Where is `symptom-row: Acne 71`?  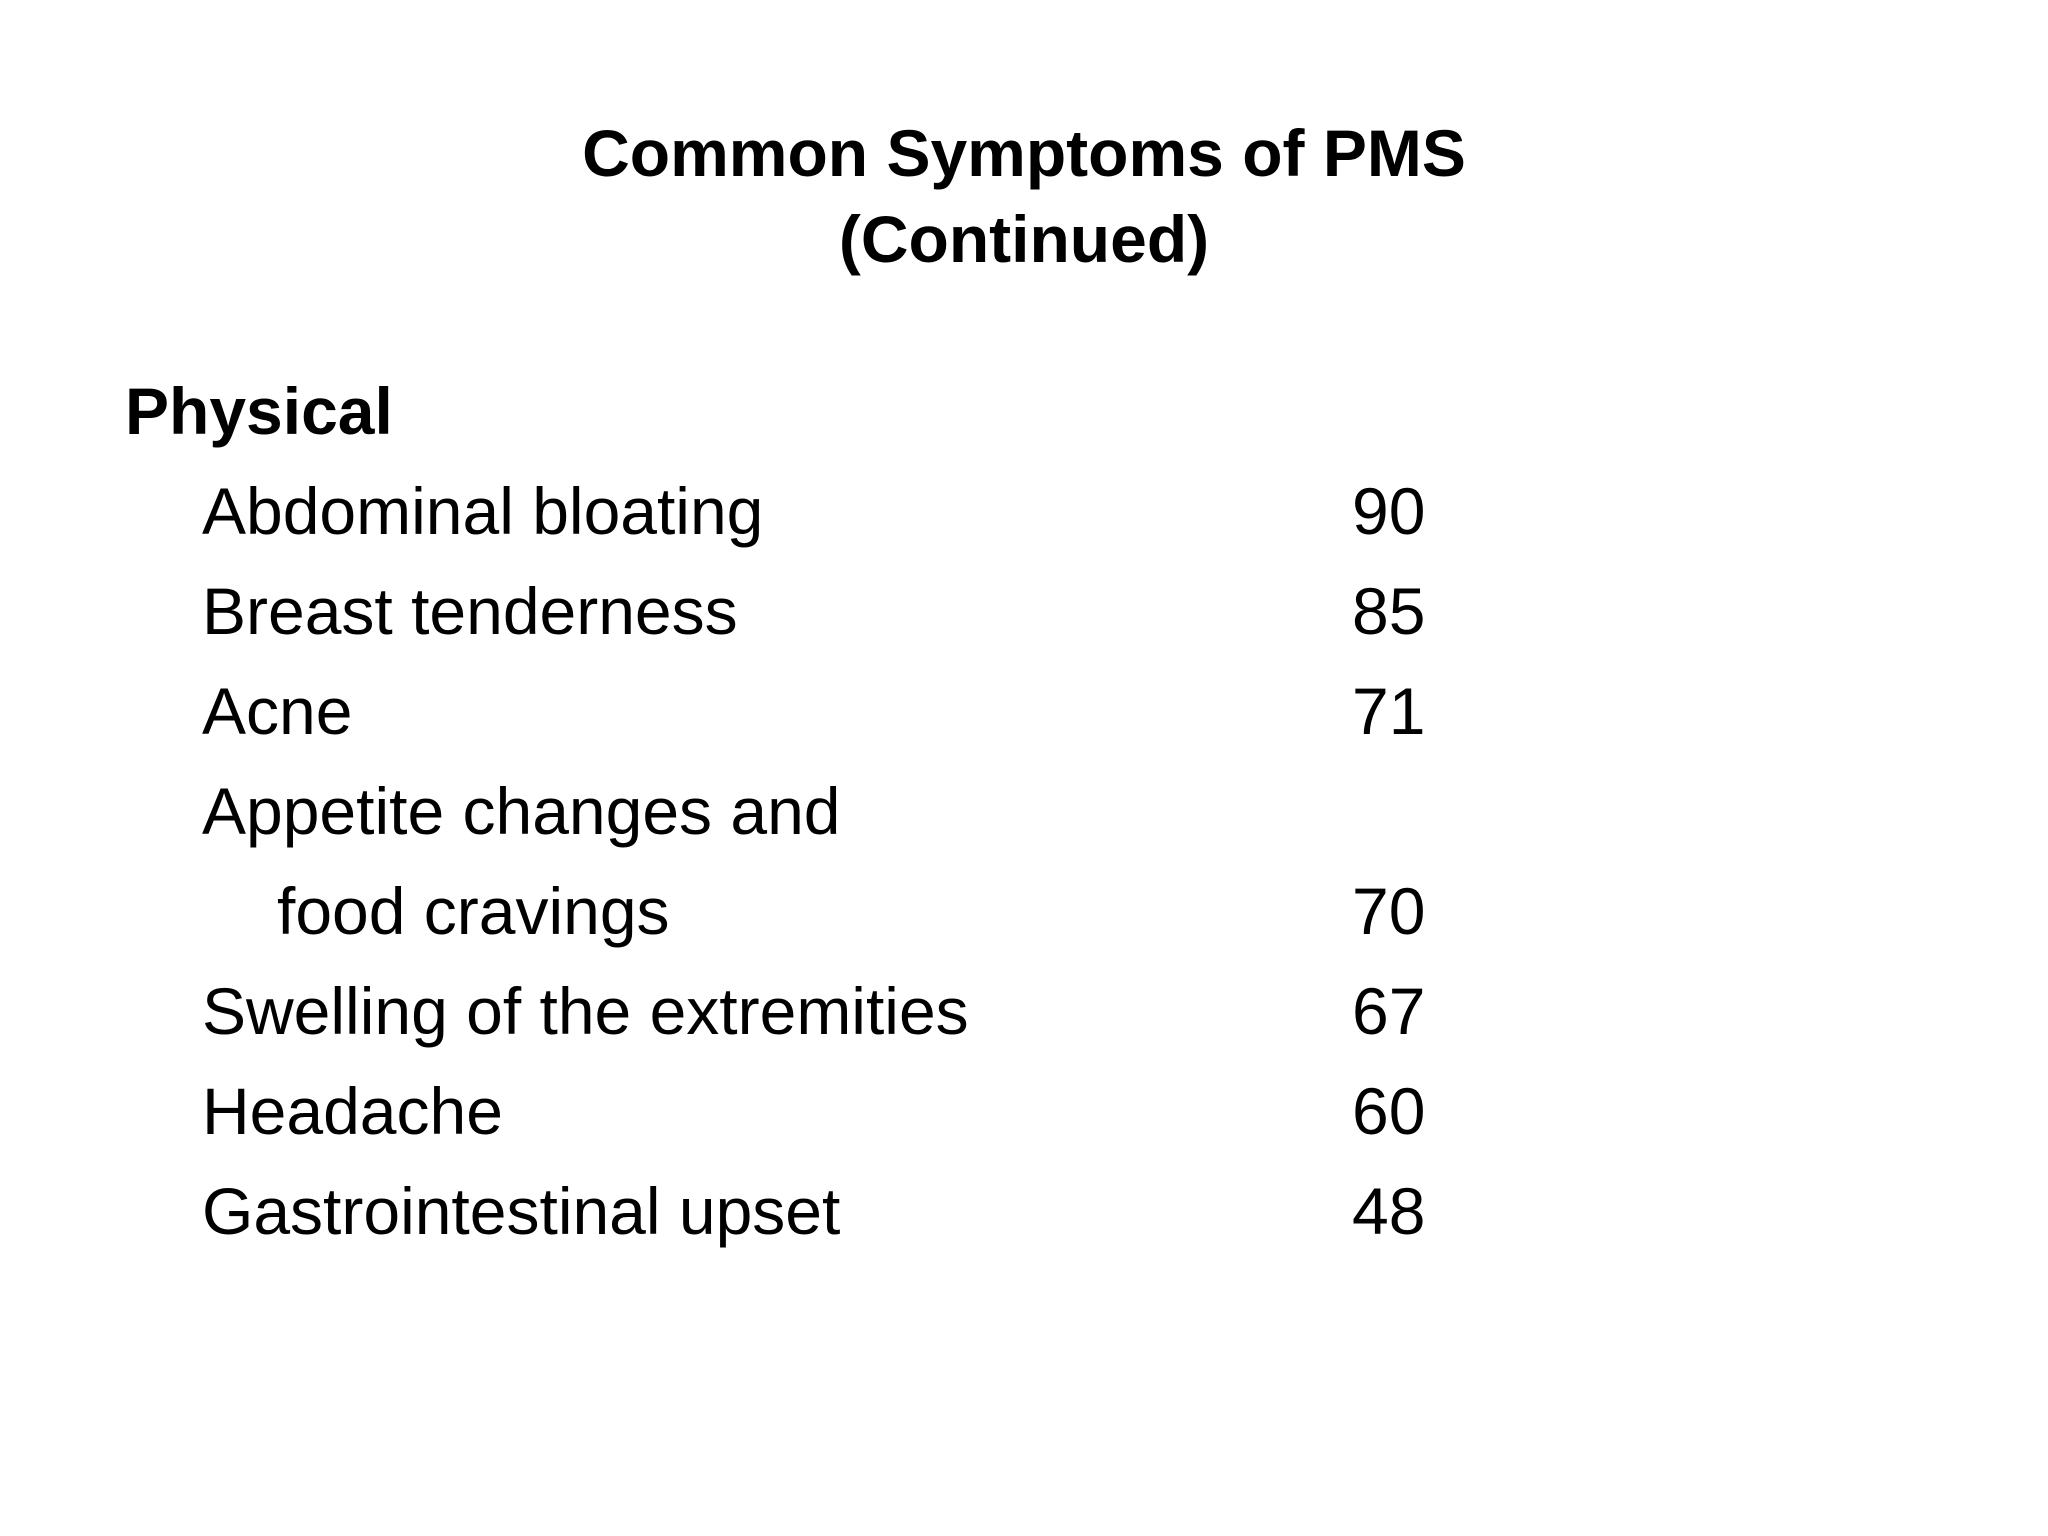
symptom-row: Acne 71 is located at coordinates (1024, 711).